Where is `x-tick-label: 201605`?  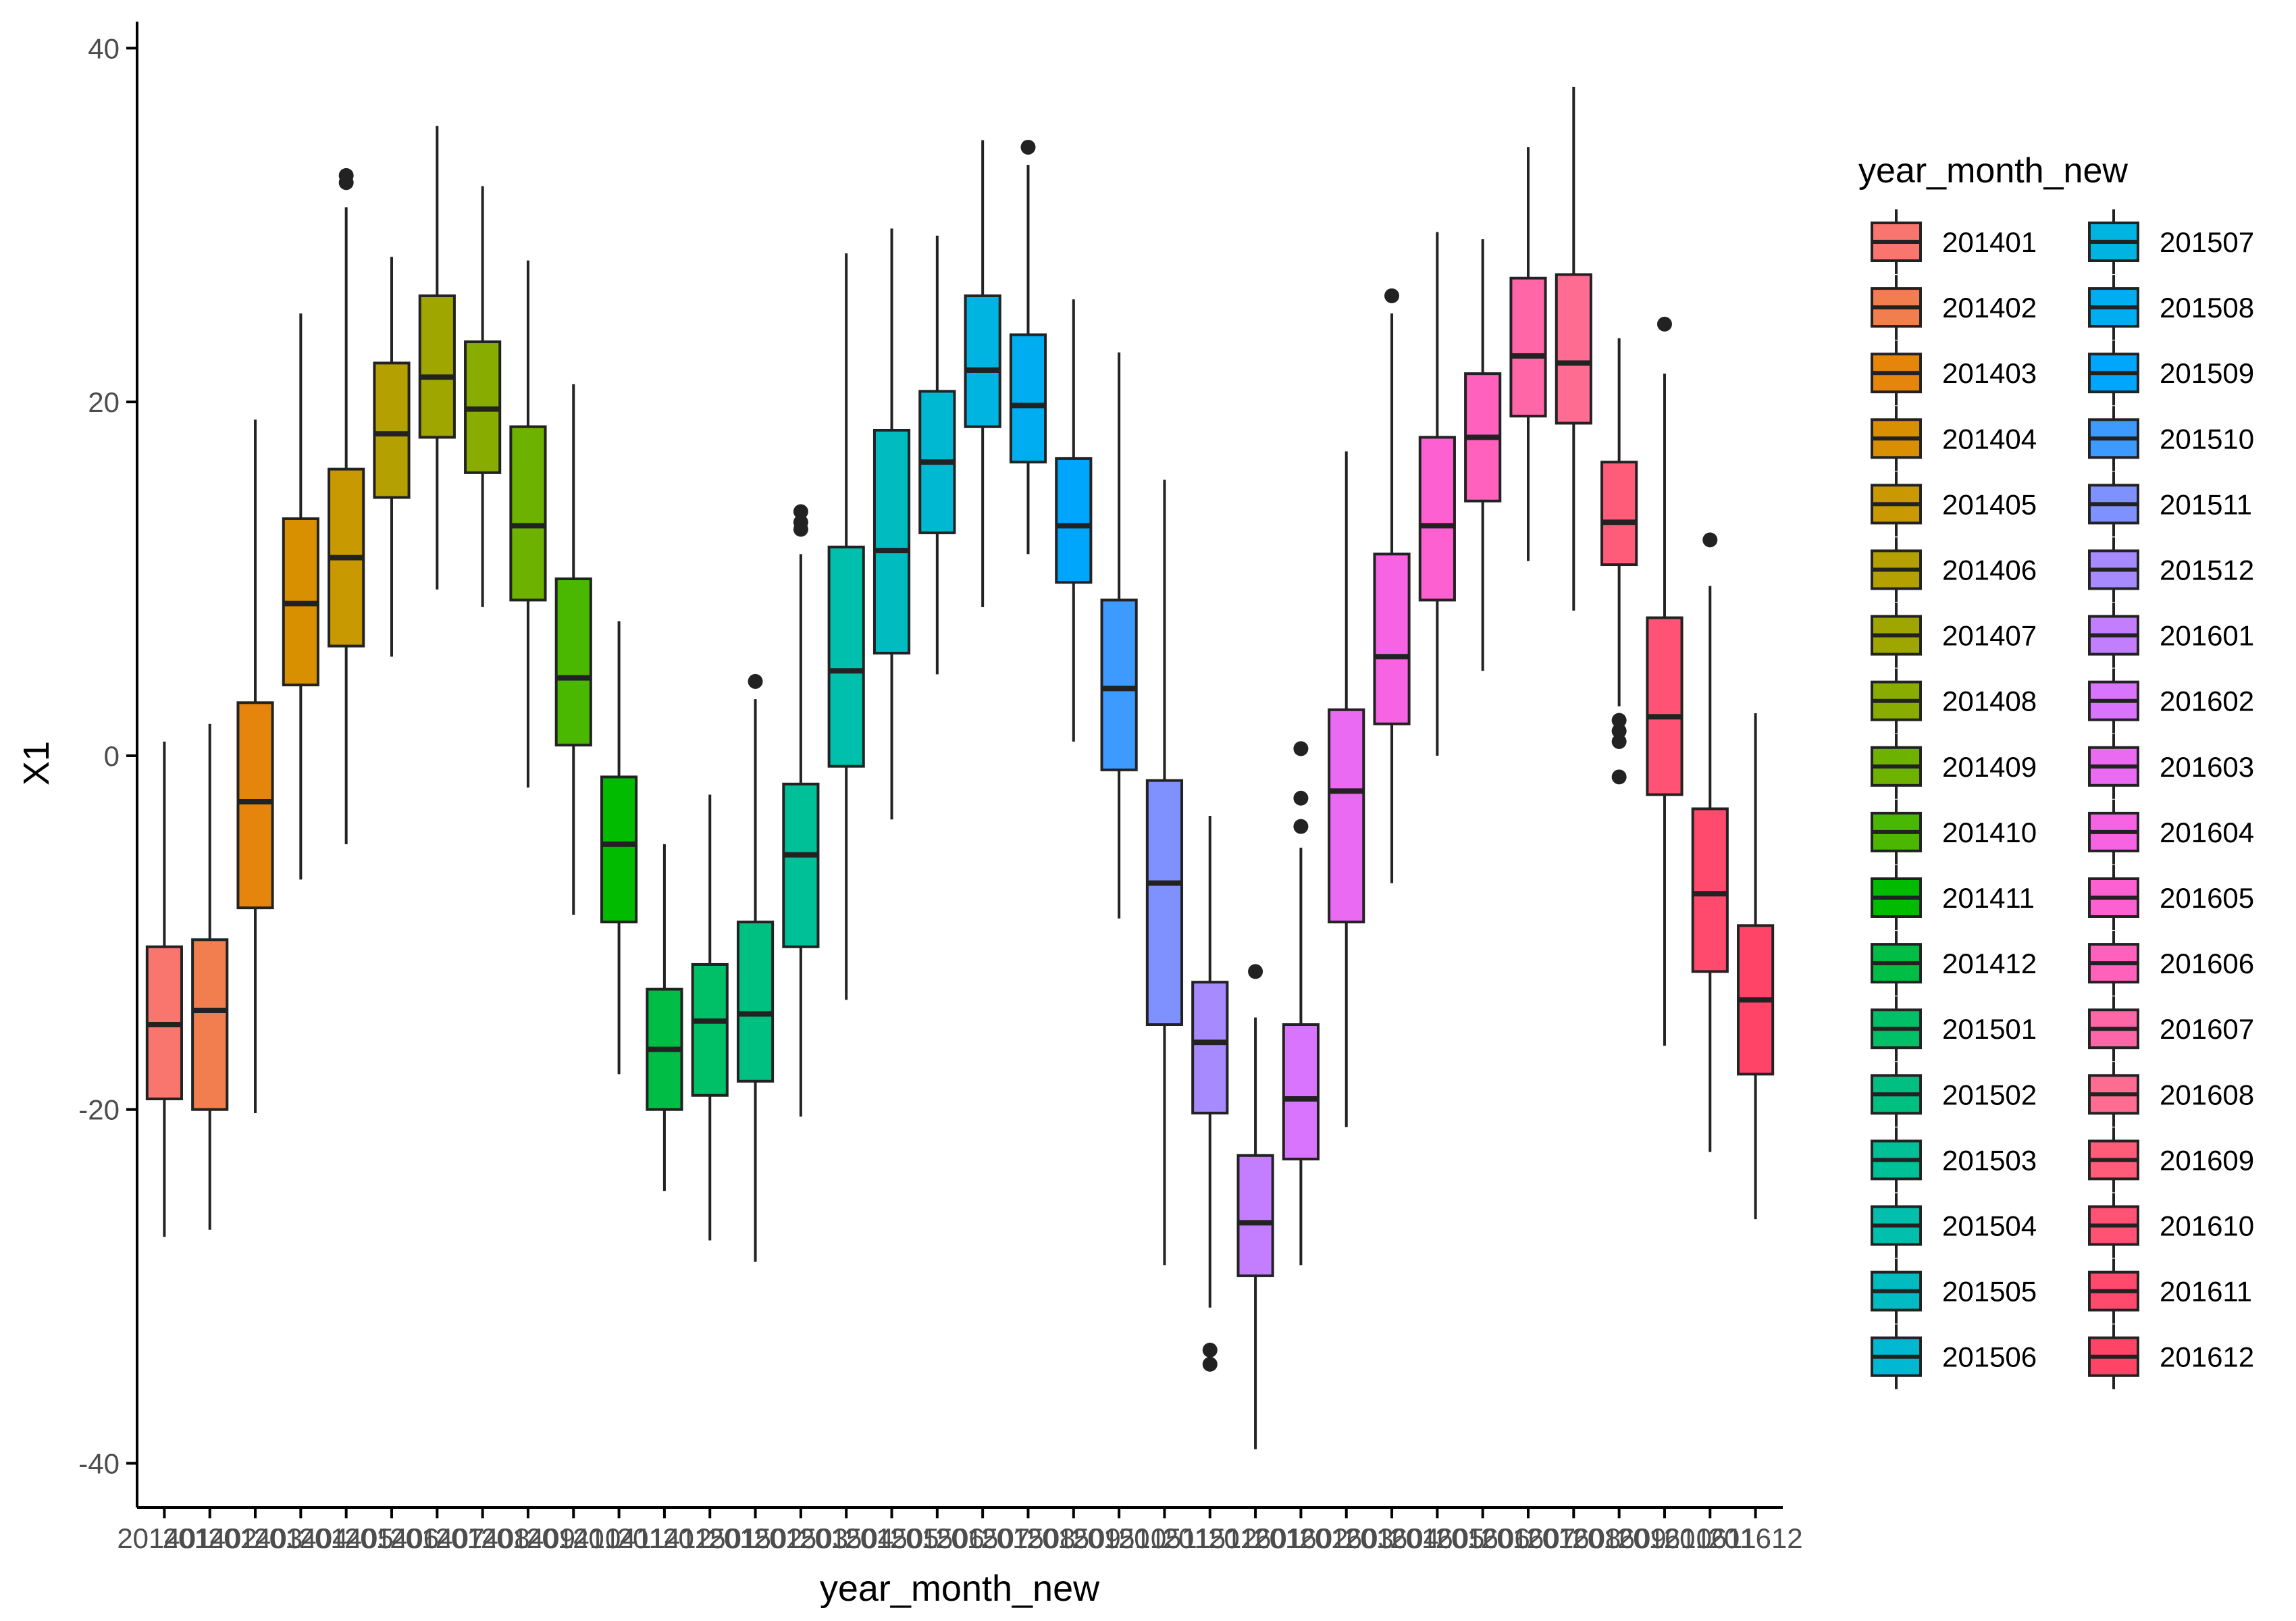 x-tick-label: 201605 is located at coordinates (1437, 1538).